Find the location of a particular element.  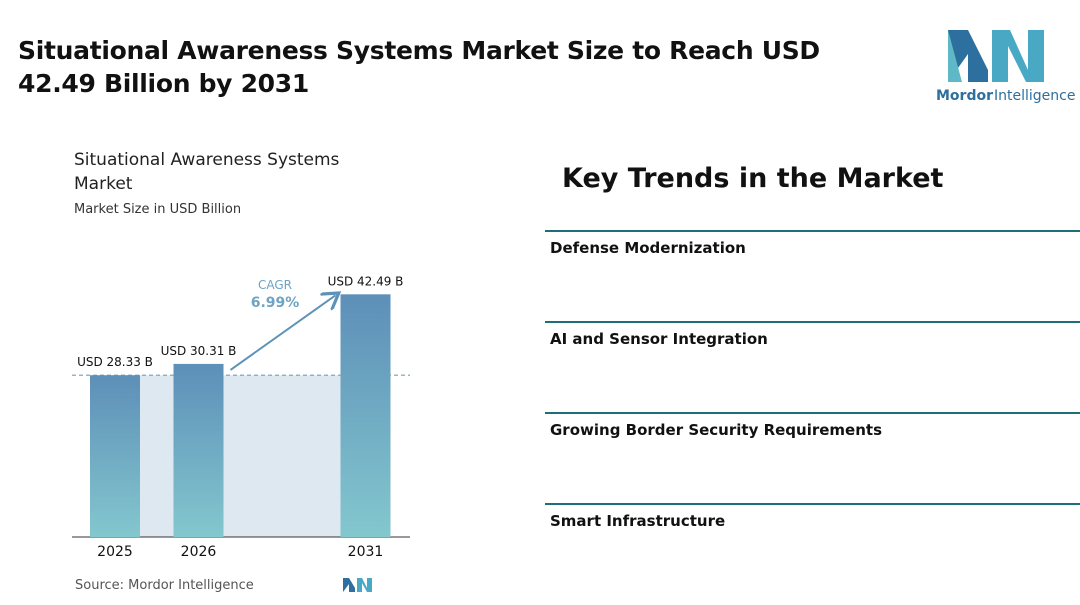

x-tick-label: 2026 is located at coordinates (199, 552).